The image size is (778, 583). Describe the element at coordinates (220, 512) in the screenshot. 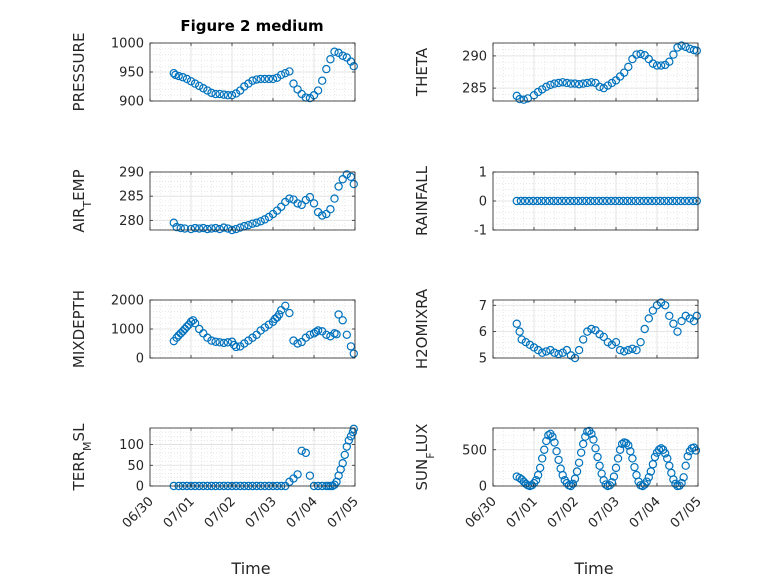

I see `x-tick-label: 07/02` at that location.